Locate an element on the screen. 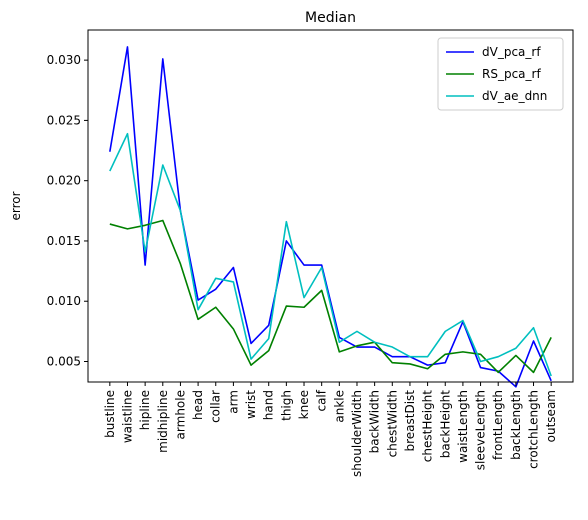 The image size is (588, 520). x-tick-label: hipline is located at coordinates (145, 410).